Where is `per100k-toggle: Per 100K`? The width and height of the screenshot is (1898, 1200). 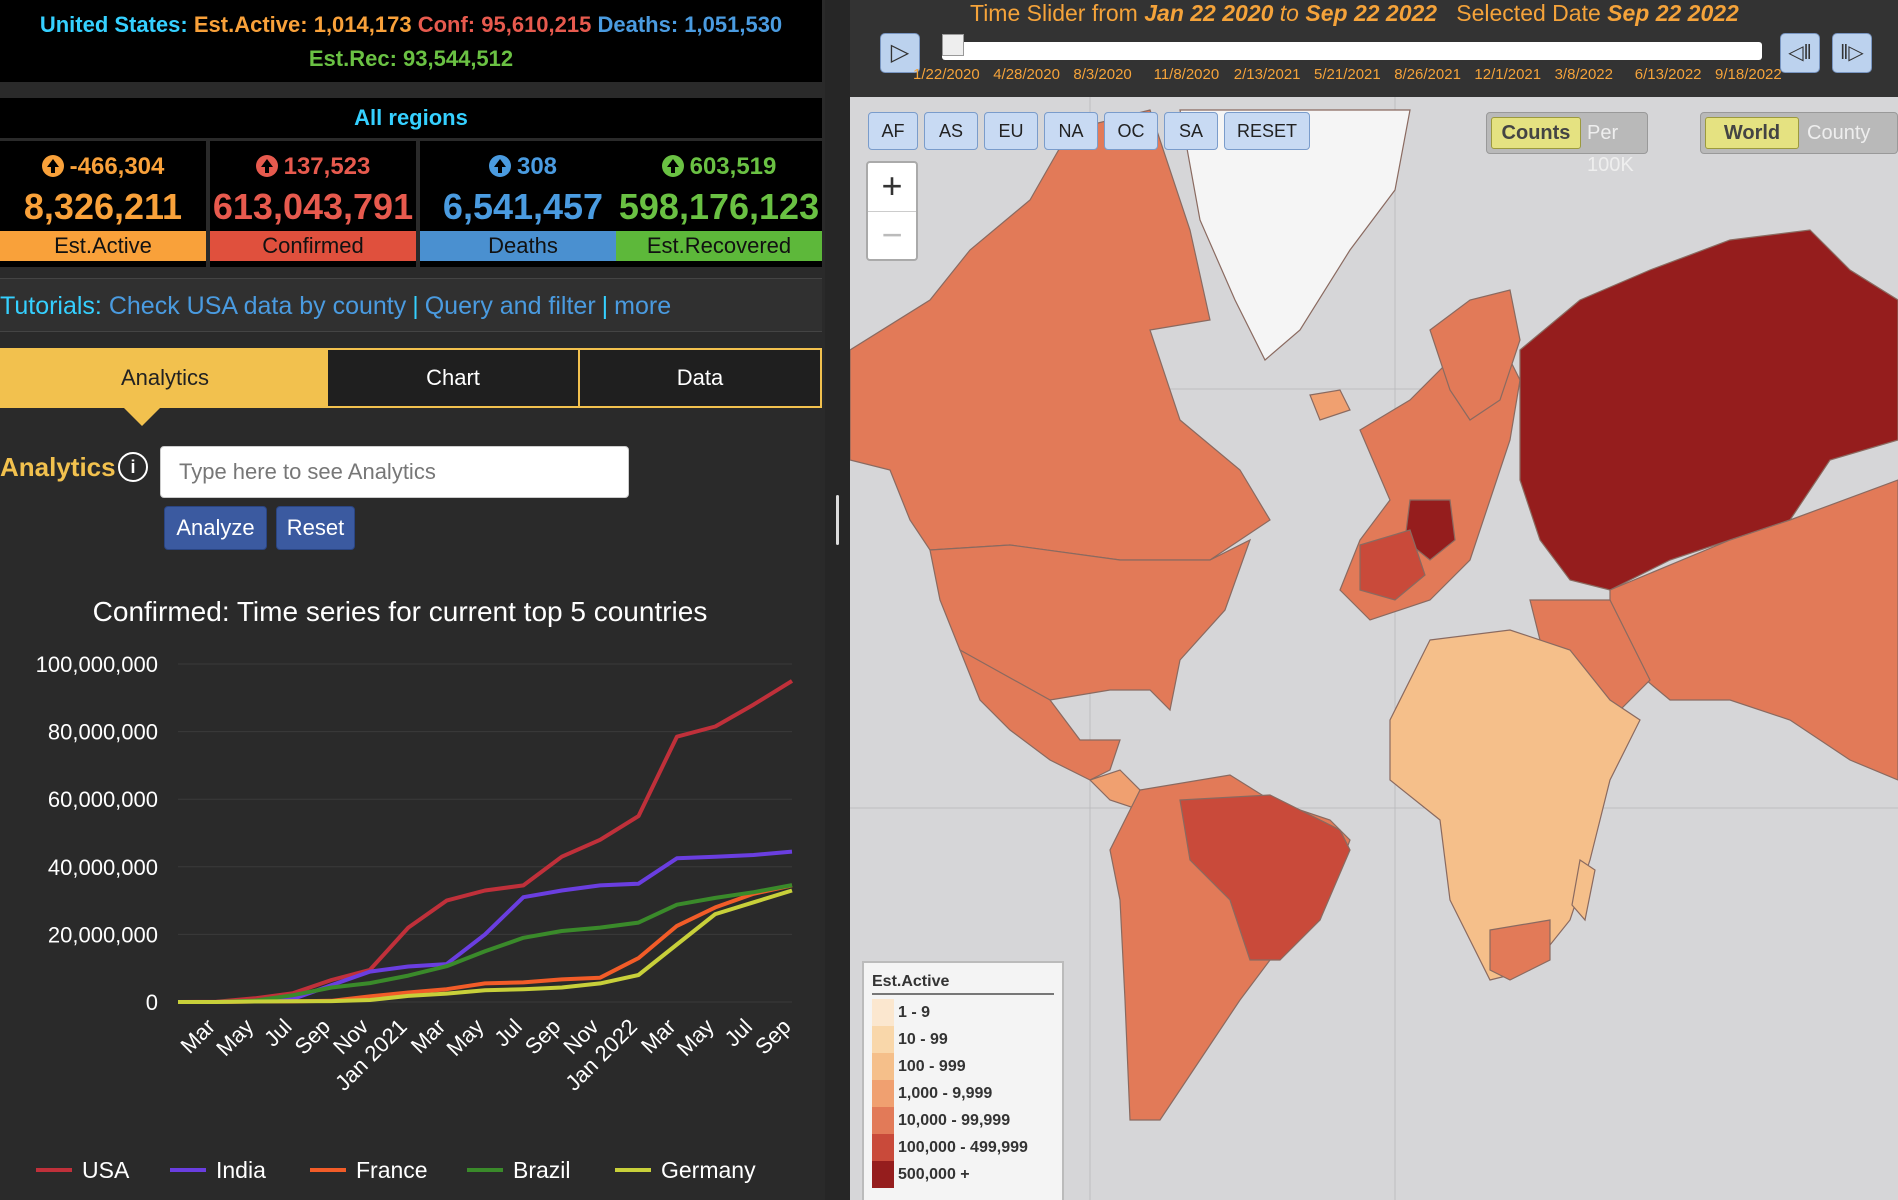
per100k-toggle: Per 100K is located at coordinates (1610, 149).